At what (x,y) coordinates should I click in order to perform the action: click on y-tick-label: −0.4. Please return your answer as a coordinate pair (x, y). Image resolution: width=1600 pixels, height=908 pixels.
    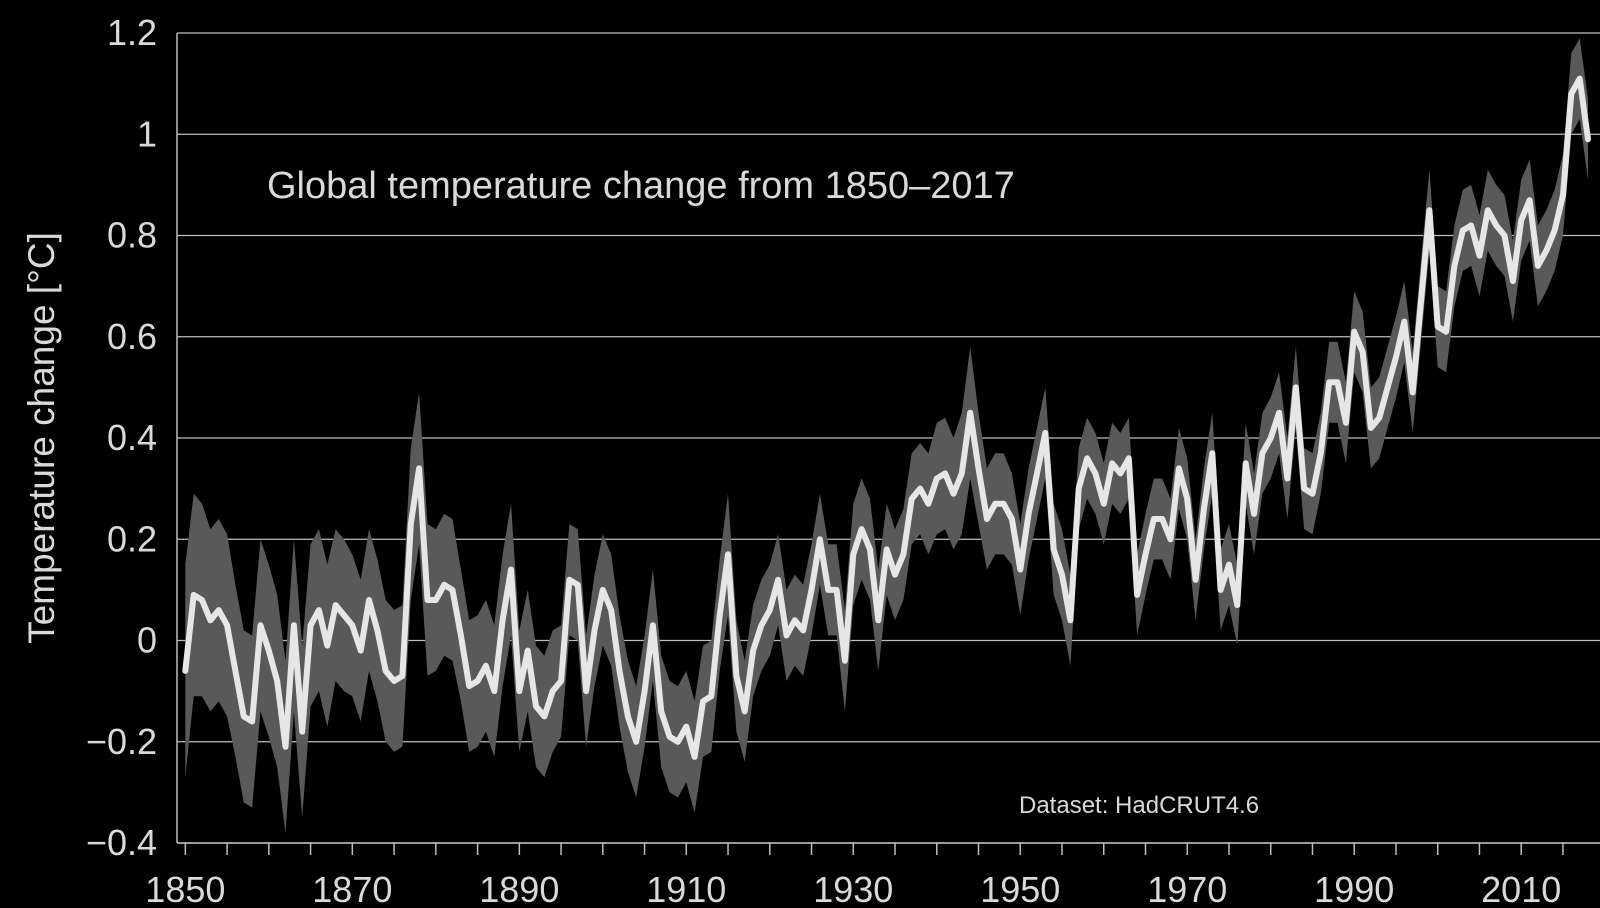
    Looking at the image, I should click on (121, 842).